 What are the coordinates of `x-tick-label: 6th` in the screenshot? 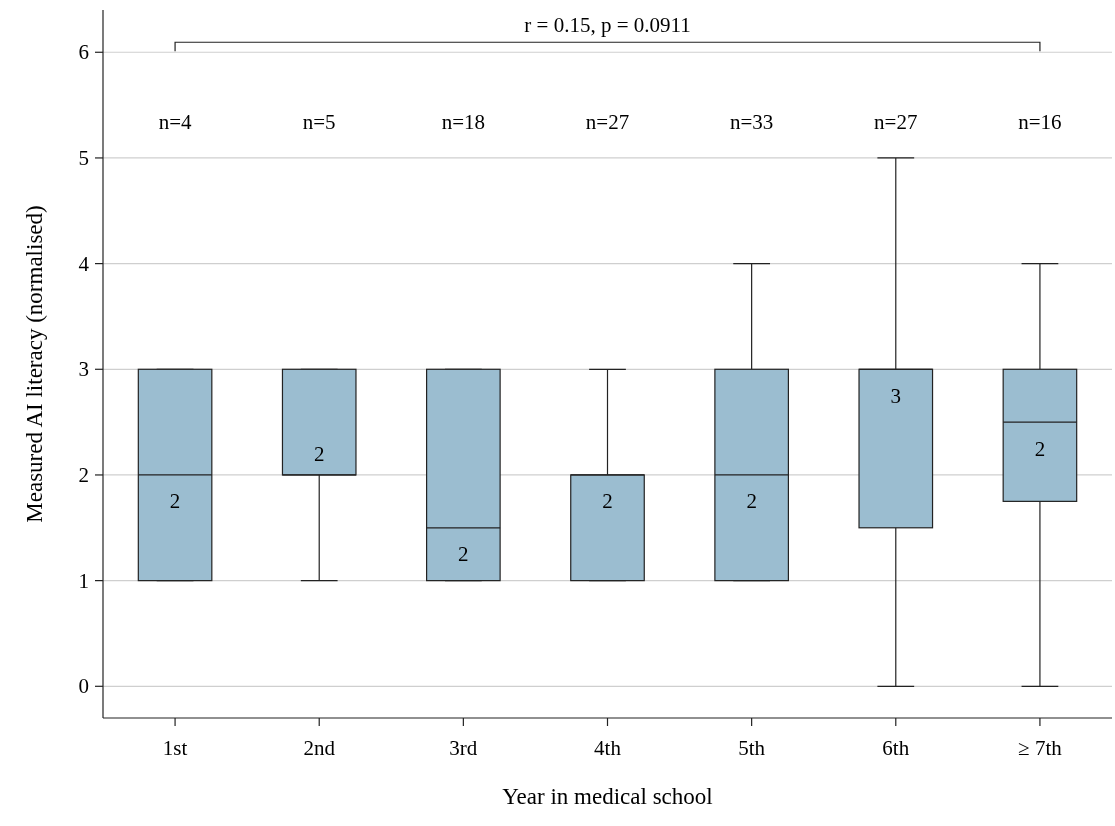 It's located at (896, 748).